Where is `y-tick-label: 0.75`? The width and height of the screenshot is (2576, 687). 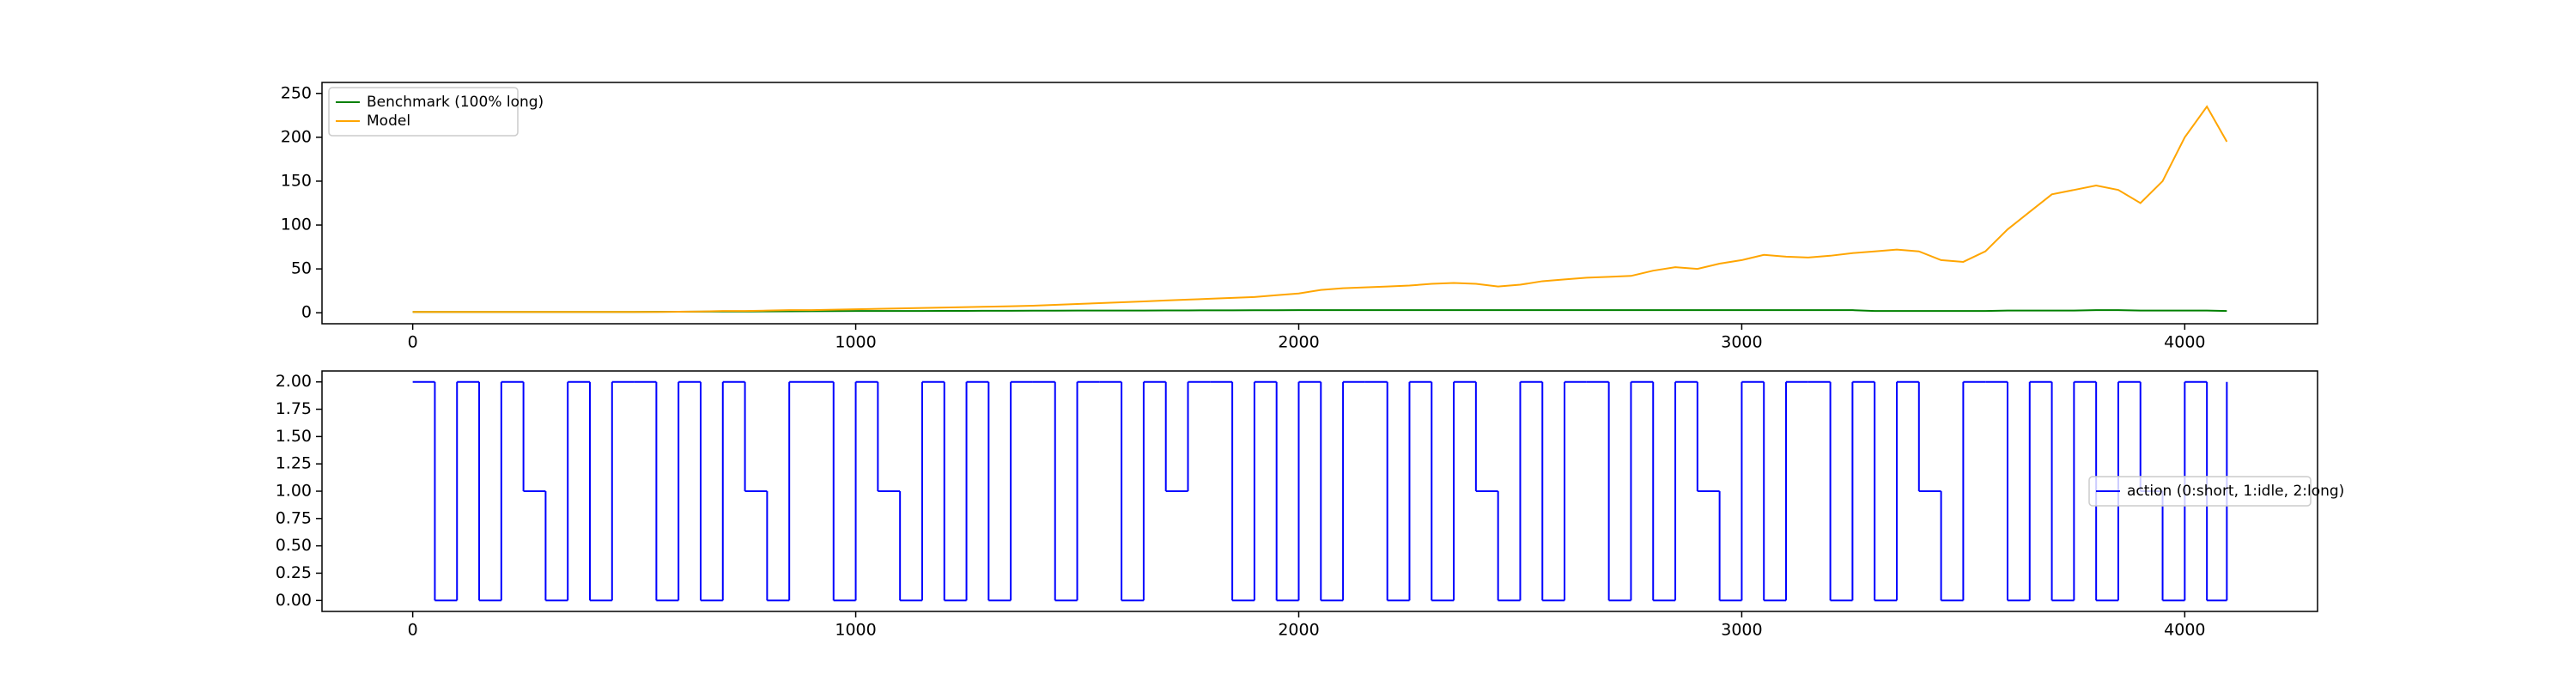 y-tick-label: 0.75 is located at coordinates (294, 517).